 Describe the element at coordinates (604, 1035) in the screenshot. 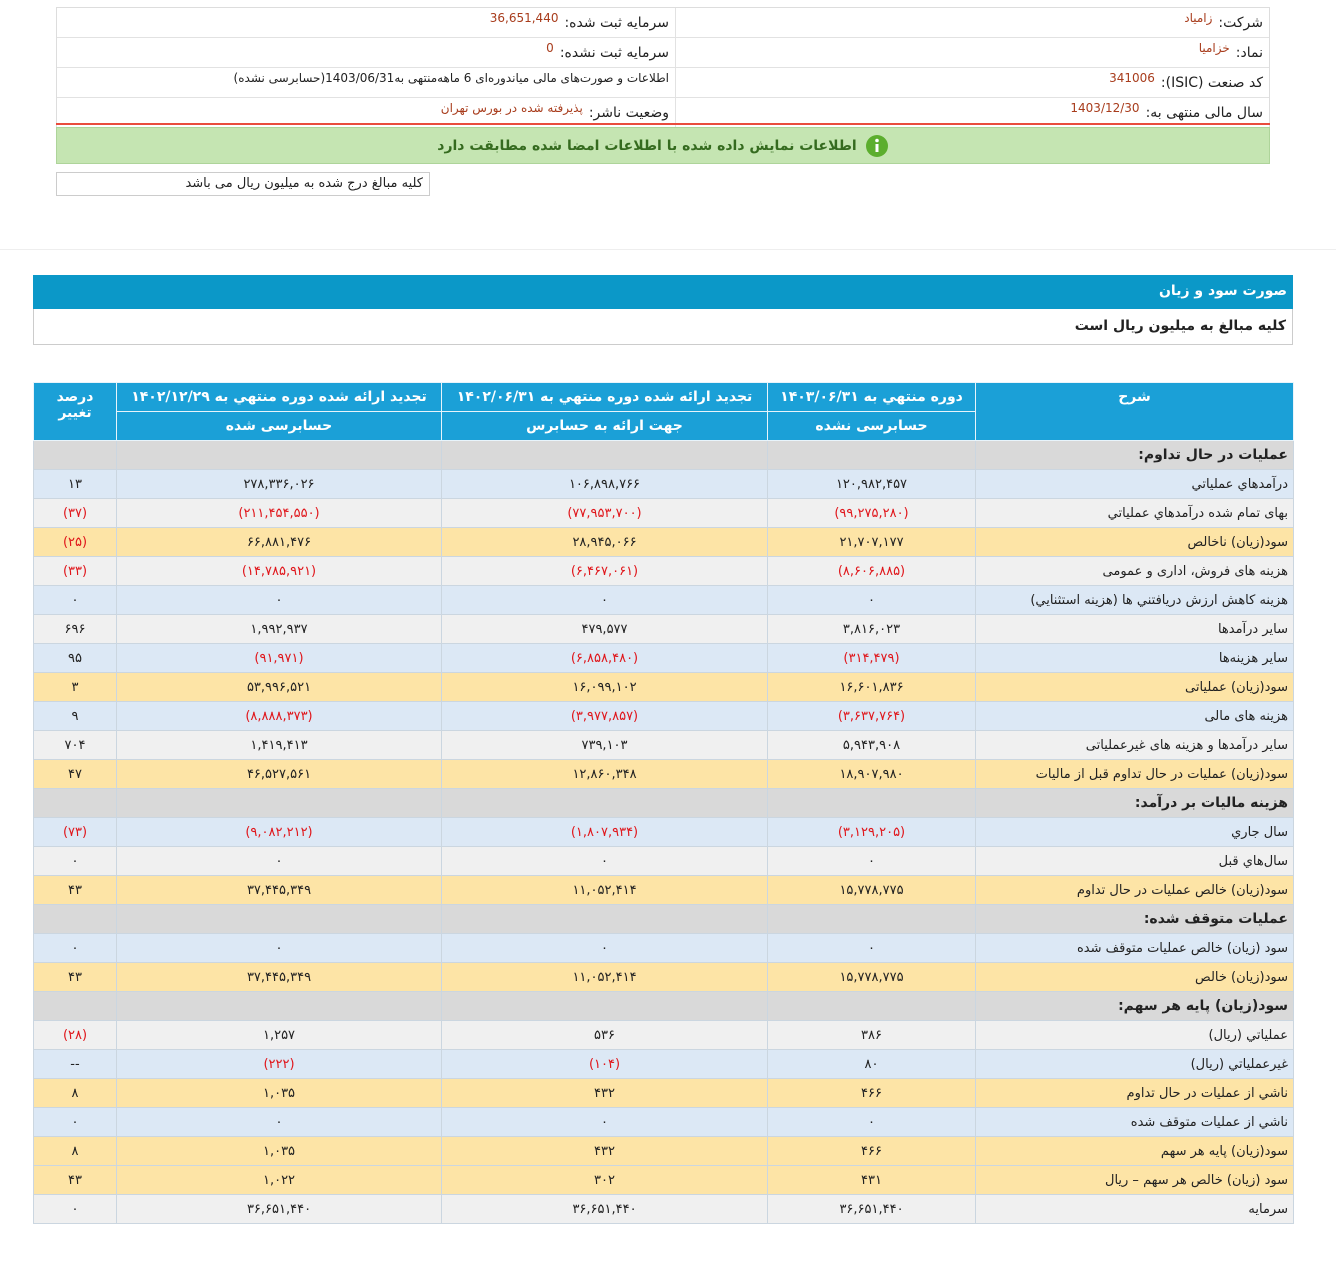

I see `value-cell: ۵۳۶` at that location.